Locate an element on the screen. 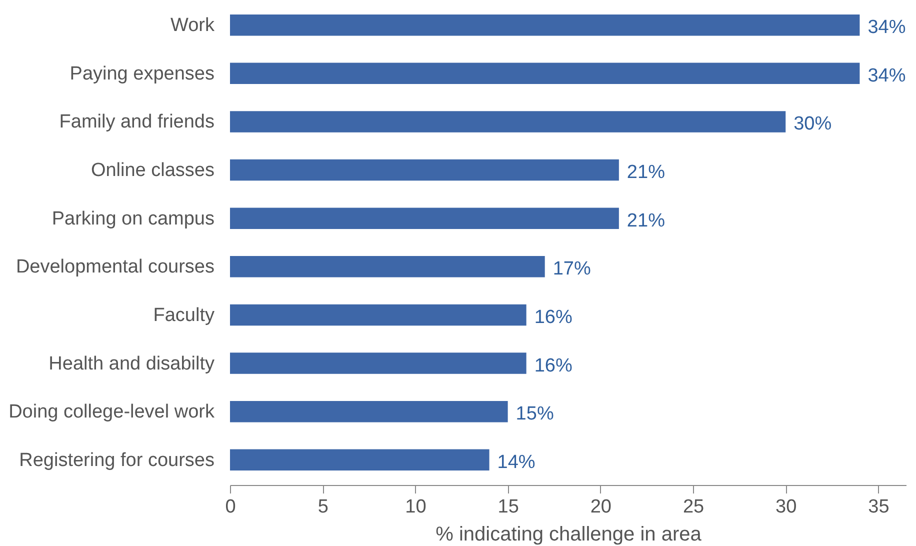  y-tick-label: Paying expenses is located at coordinates (142, 73).